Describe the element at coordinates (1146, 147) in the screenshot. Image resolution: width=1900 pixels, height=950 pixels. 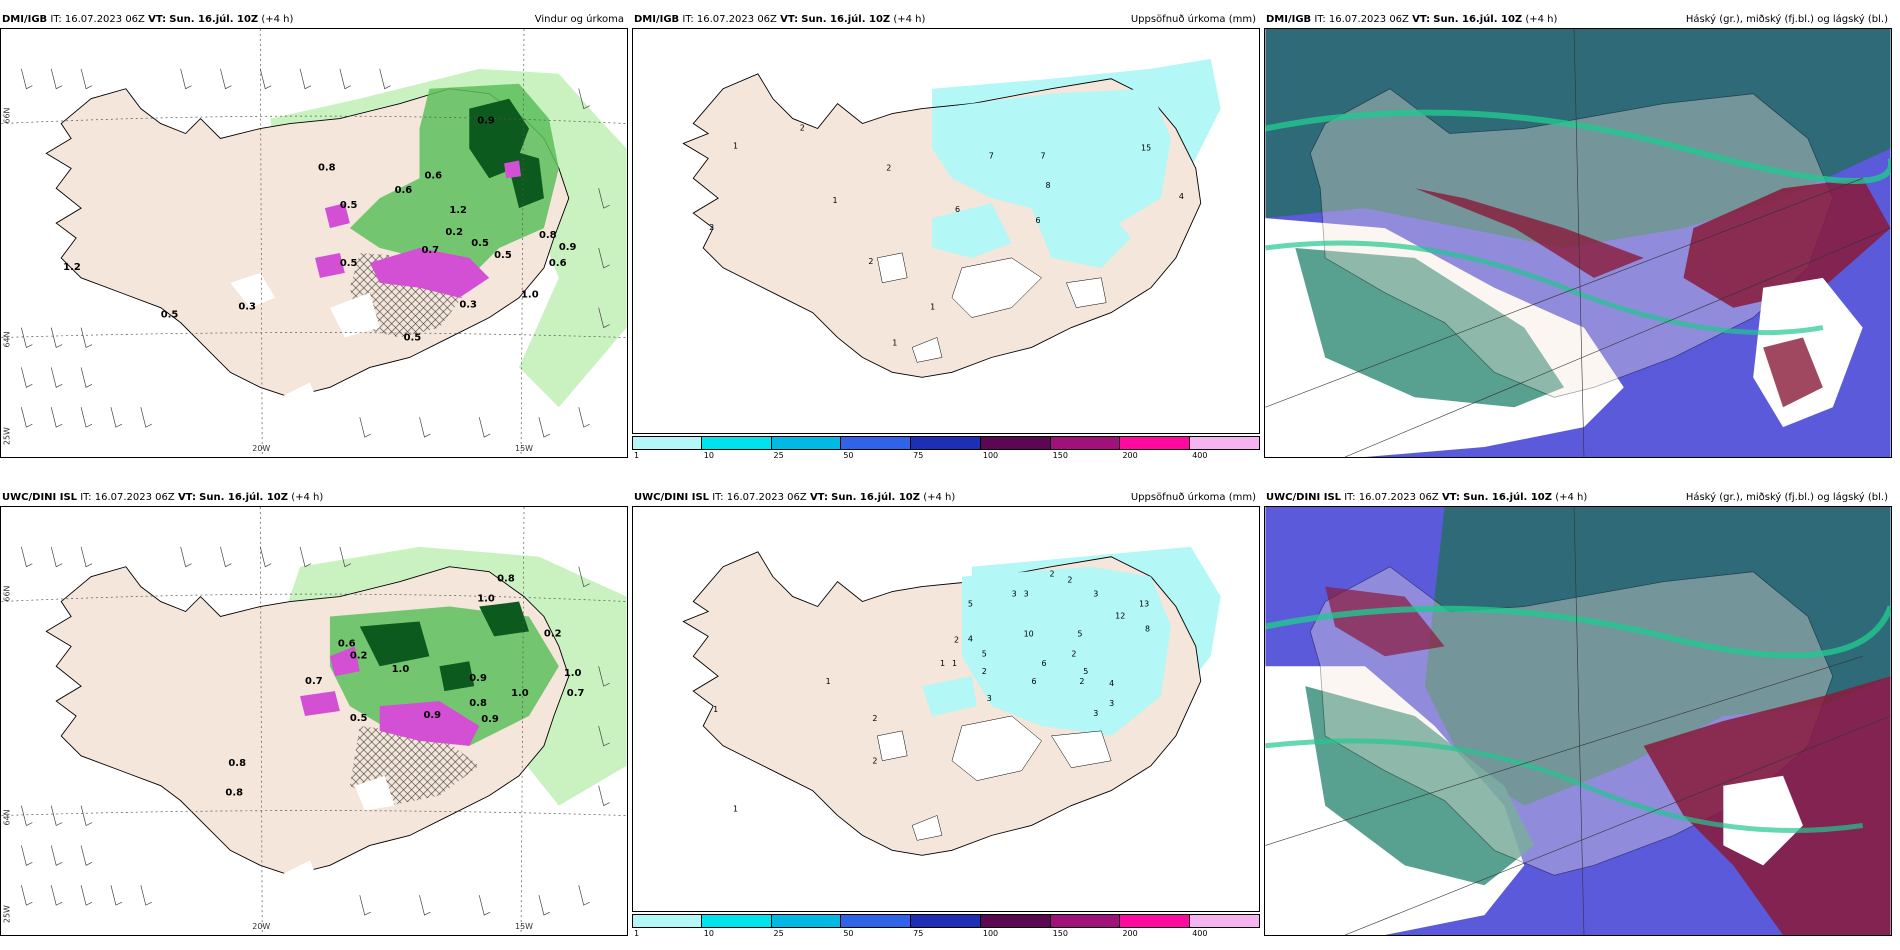
I see `accum-value: 15` at that location.